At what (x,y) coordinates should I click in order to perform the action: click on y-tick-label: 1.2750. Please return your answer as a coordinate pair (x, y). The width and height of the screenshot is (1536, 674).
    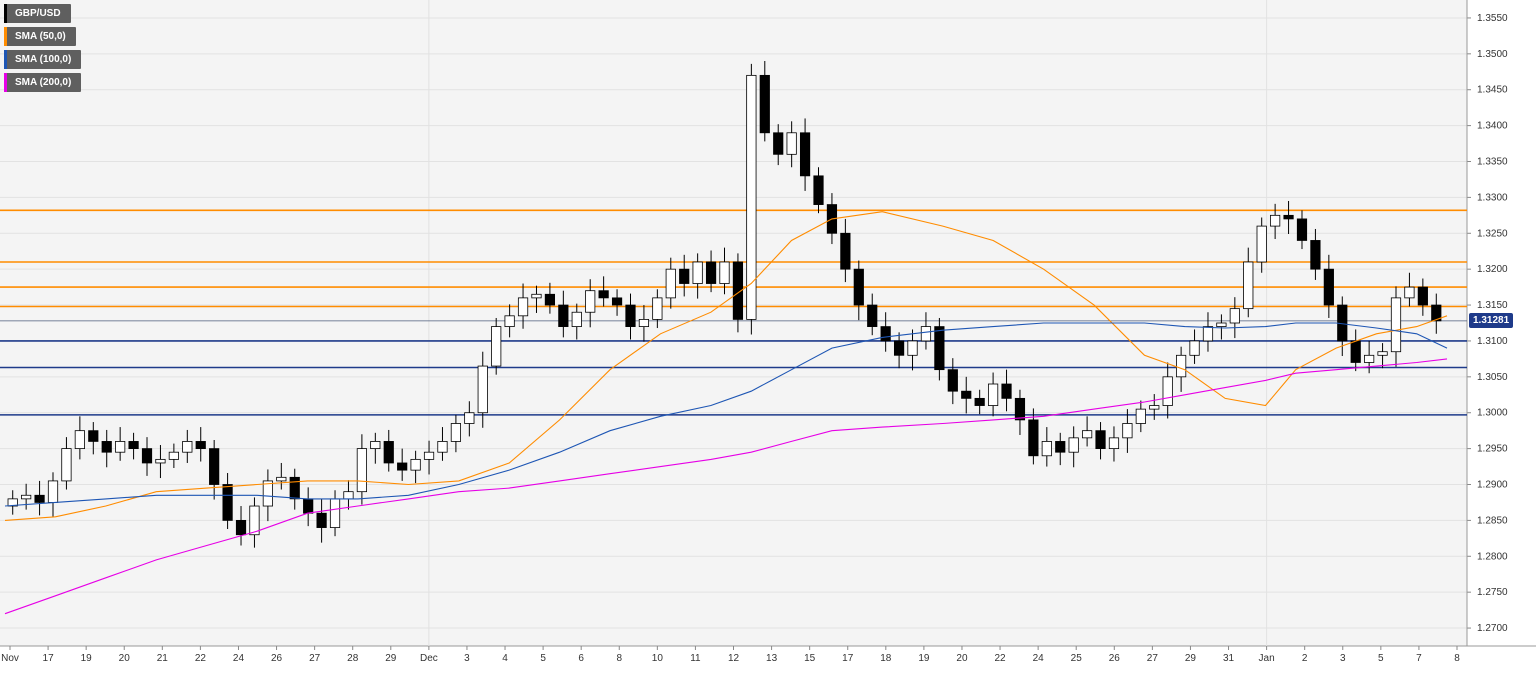
    Looking at the image, I should click on (1492, 592).